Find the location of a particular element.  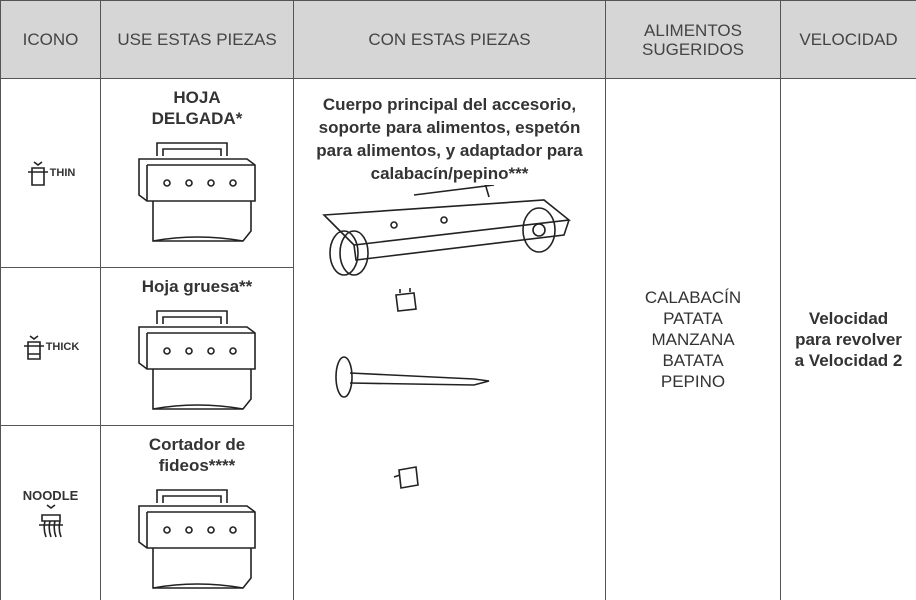

header-cell: USE ESTAS PIEZAS is located at coordinates (197, 40).